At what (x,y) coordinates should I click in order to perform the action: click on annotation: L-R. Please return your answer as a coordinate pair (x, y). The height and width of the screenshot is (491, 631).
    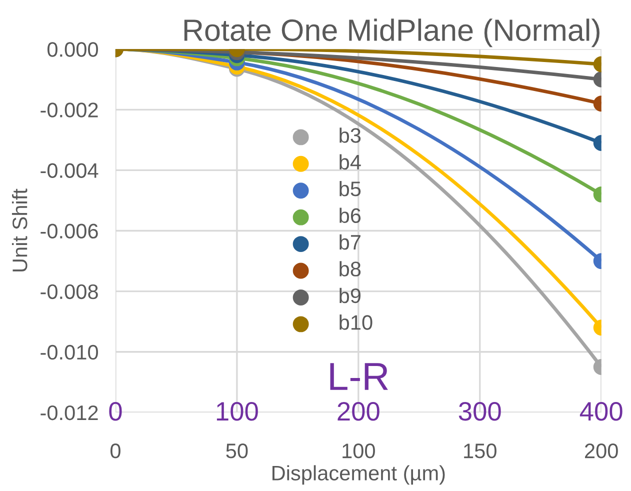
    Looking at the image, I should click on (359, 376).